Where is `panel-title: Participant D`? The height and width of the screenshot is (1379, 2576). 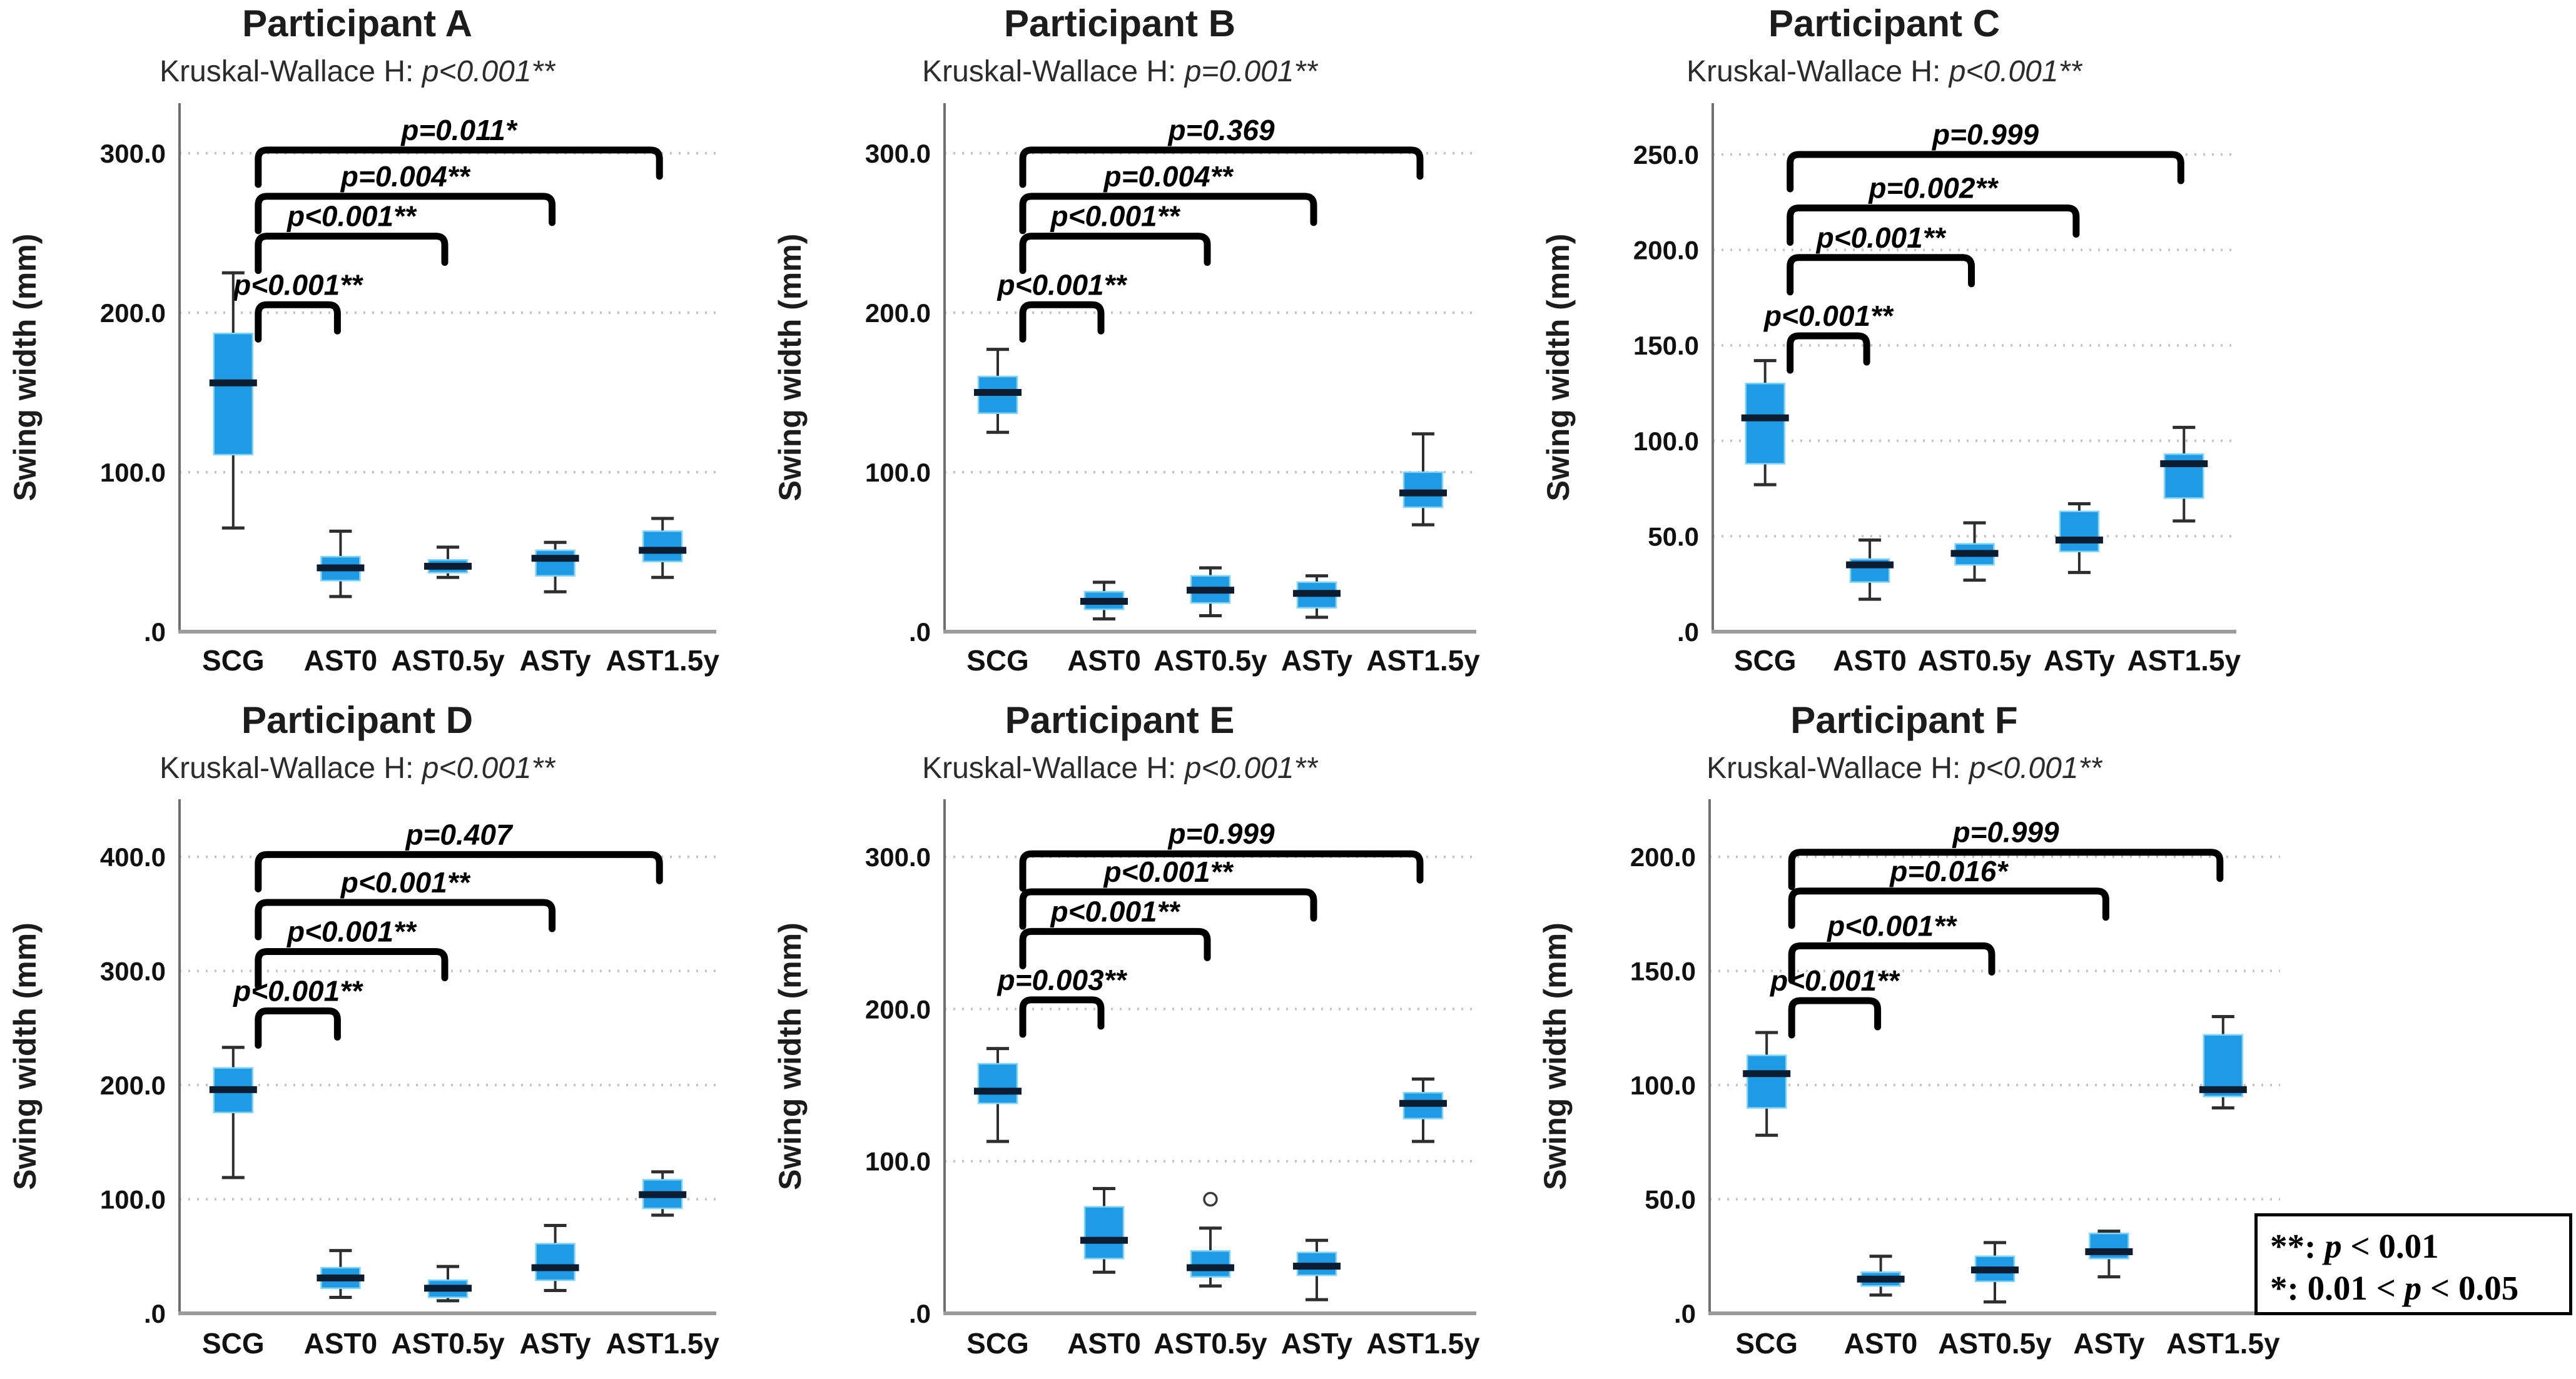
panel-title: Participant D is located at coordinates (357, 720).